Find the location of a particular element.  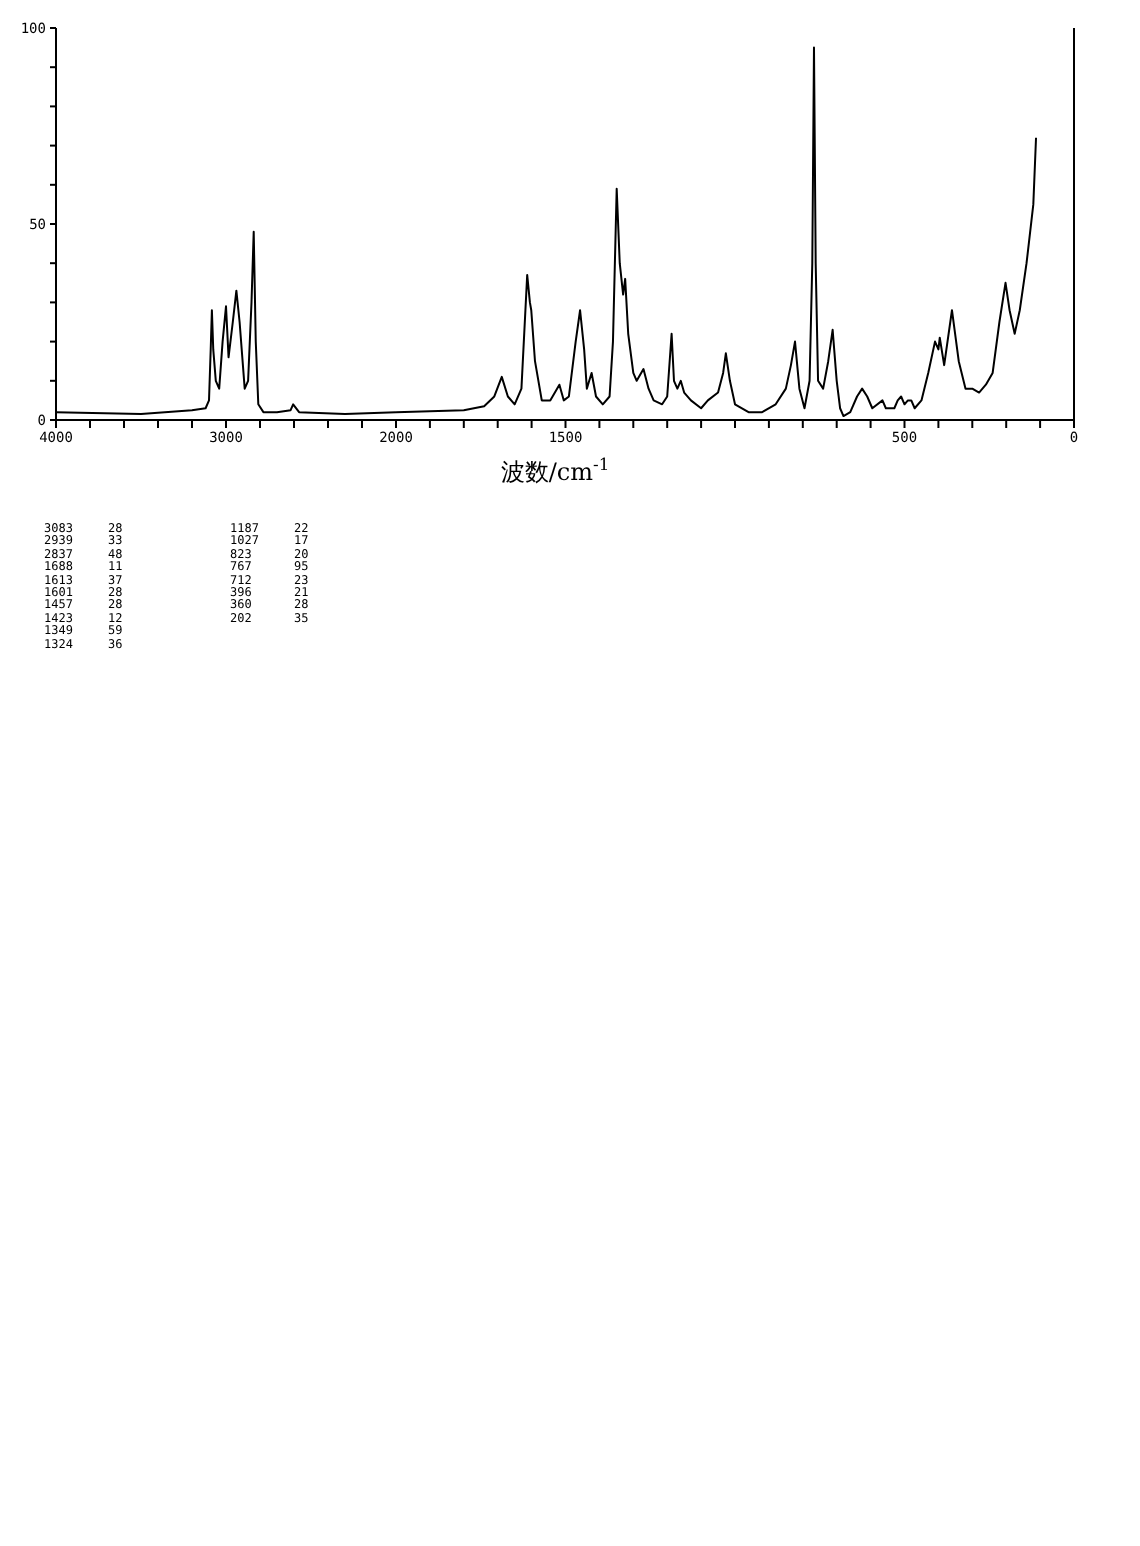

x-axis-title: 波数/cm$^{-1}$ is located at coordinates (555, 470).